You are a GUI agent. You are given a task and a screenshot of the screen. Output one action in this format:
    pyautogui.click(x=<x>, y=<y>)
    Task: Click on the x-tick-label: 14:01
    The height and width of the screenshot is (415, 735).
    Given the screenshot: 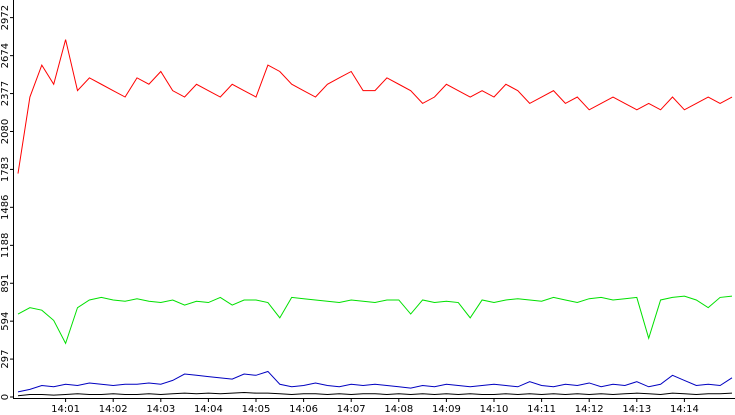 What is the action you would take?
    pyautogui.click(x=65, y=409)
    